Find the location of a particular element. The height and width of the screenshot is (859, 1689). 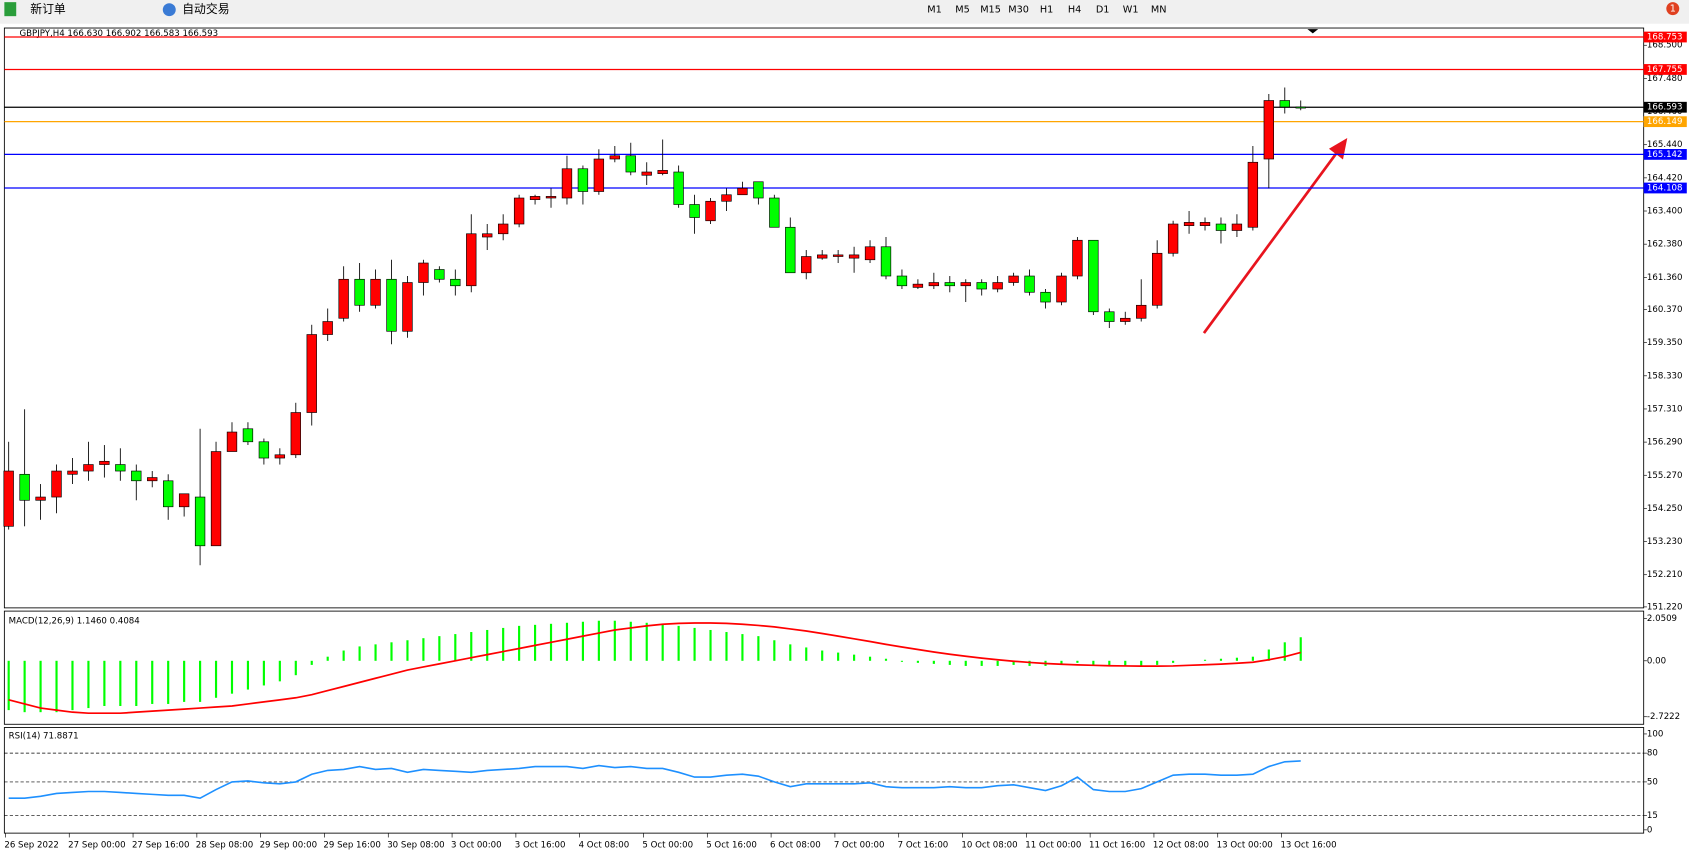

shift-marker is located at coordinates (1313, 31).